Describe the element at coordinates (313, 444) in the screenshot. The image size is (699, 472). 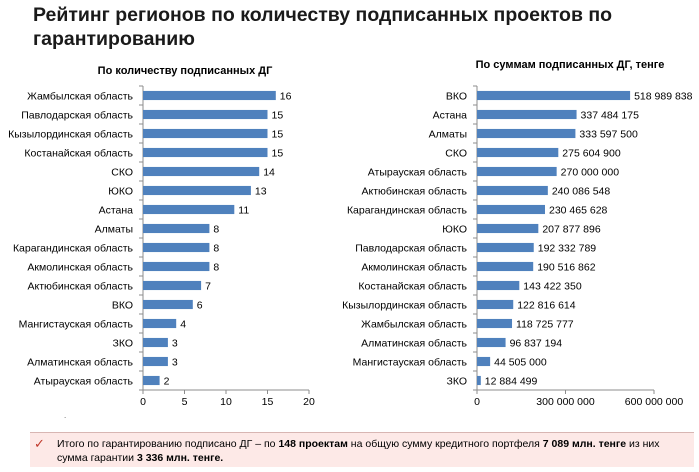
I see `summary-projects: 148 проектам` at that location.